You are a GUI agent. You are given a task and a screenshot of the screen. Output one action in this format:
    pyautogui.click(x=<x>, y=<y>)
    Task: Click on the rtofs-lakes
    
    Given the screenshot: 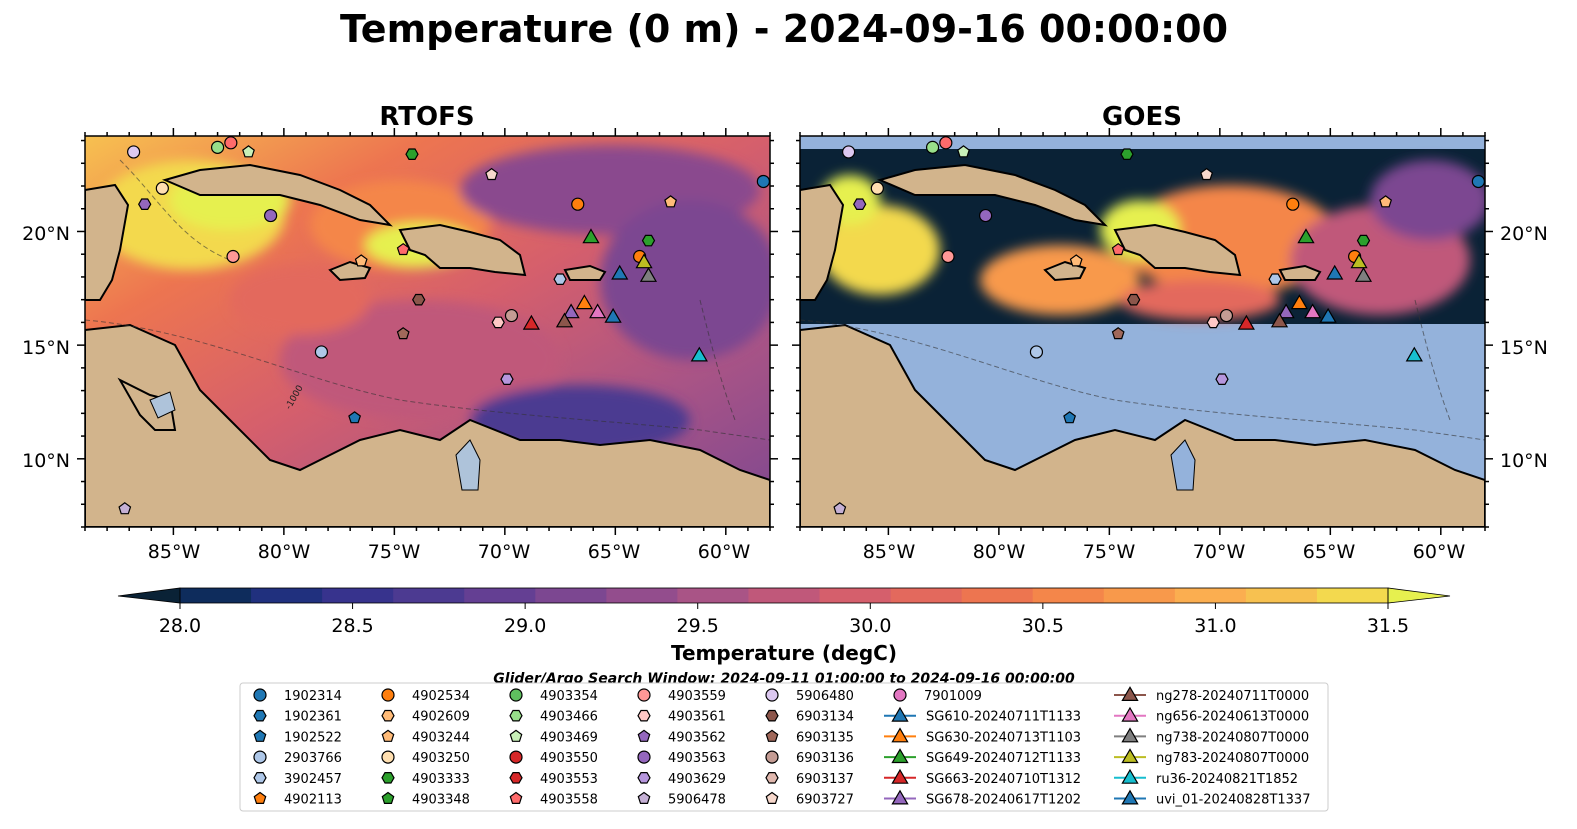 What is the action you would take?
    pyautogui.click(x=315, y=441)
    